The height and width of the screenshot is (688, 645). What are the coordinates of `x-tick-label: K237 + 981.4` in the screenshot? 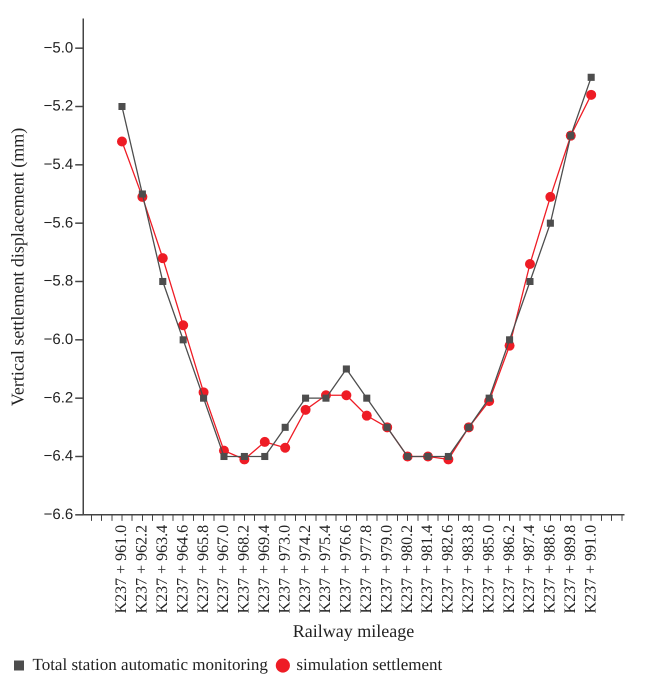 It's located at (427, 569).